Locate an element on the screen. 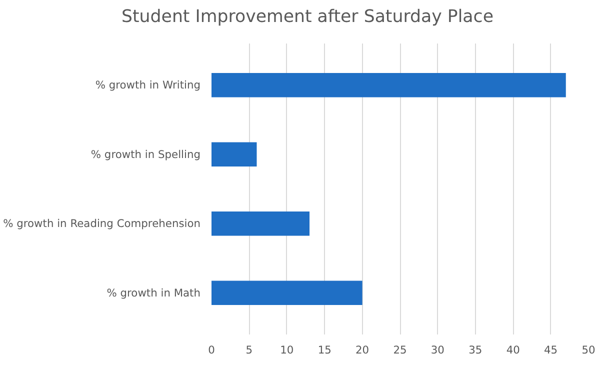  x-tick-label: 35 is located at coordinates (475, 350).